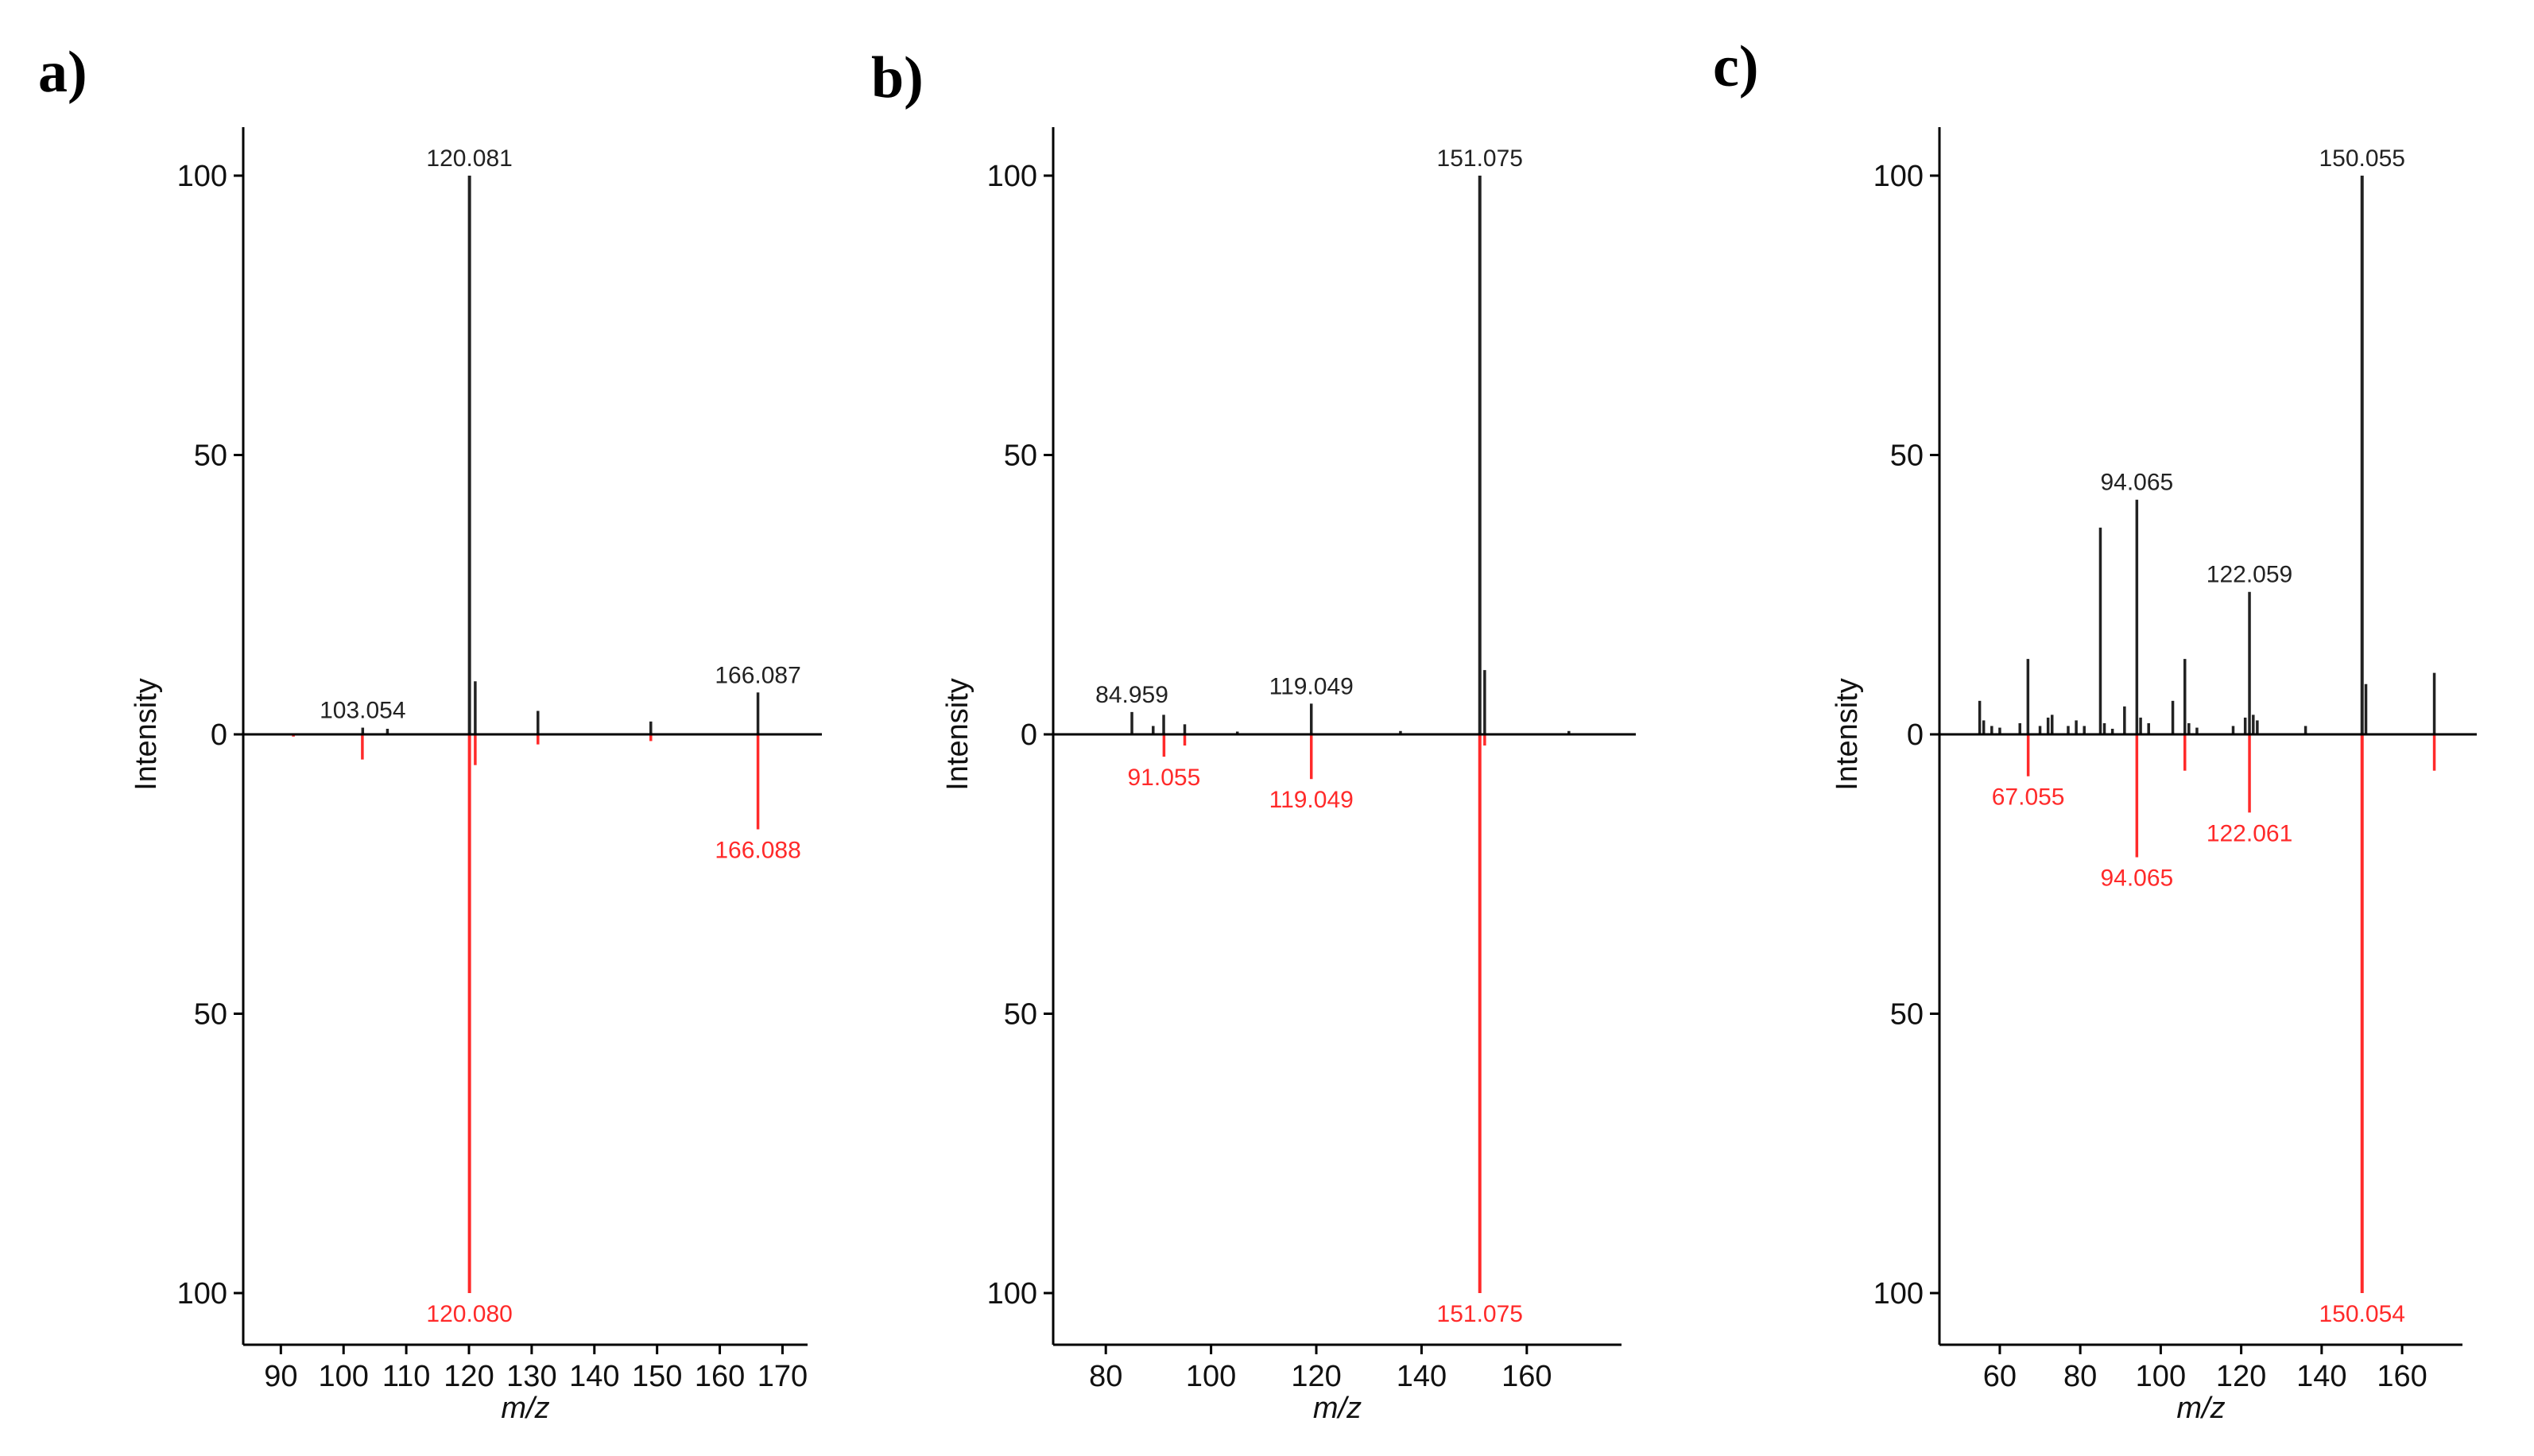  What do you see at coordinates (2136, 483) in the screenshot?
I see `library-peak-label: 94.065` at bounding box center [2136, 483].